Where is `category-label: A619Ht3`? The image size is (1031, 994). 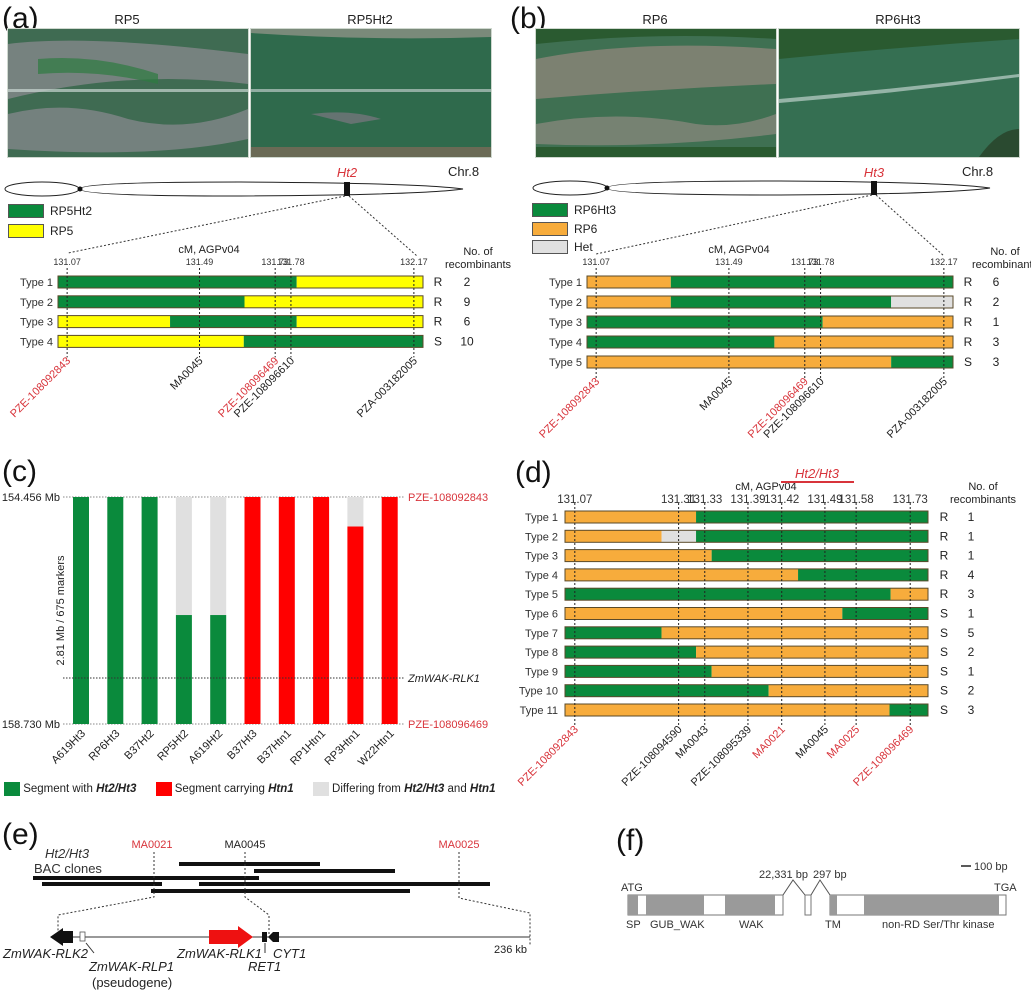
category-label: A619Ht3 is located at coordinates (68, 747).